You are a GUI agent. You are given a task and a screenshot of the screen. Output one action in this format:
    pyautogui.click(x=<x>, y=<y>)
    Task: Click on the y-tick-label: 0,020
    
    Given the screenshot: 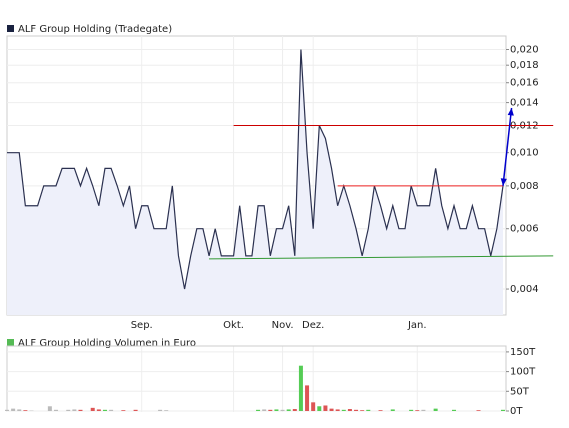 What is the action you would take?
    pyautogui.click(x=524, y=50)
    